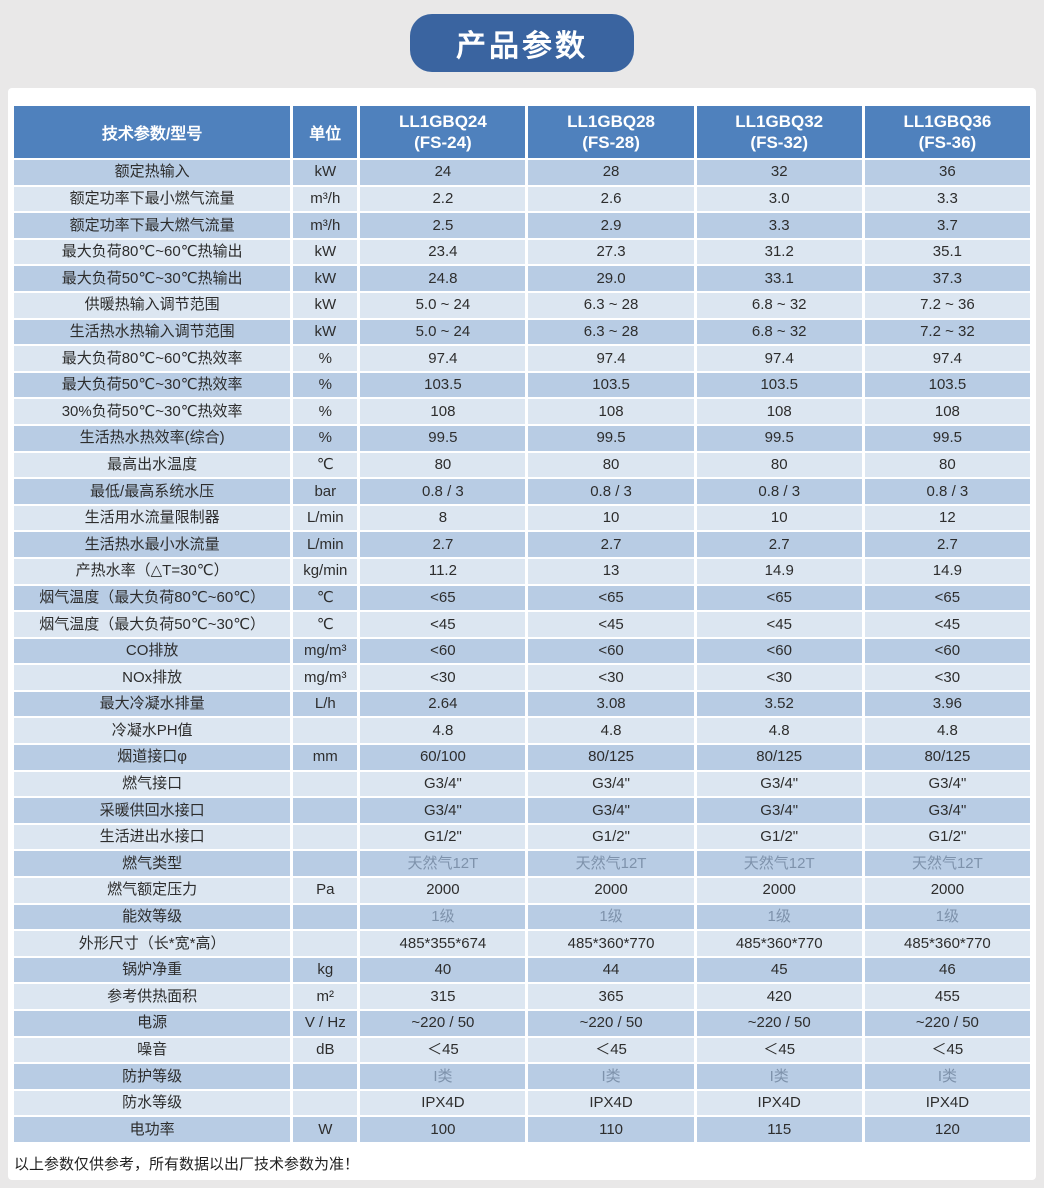 This screenshot has width=1044, height=1188. Describe the element at coordinates (947, 385) in the screenshot. I see `value-cell: 103.5` at that location.